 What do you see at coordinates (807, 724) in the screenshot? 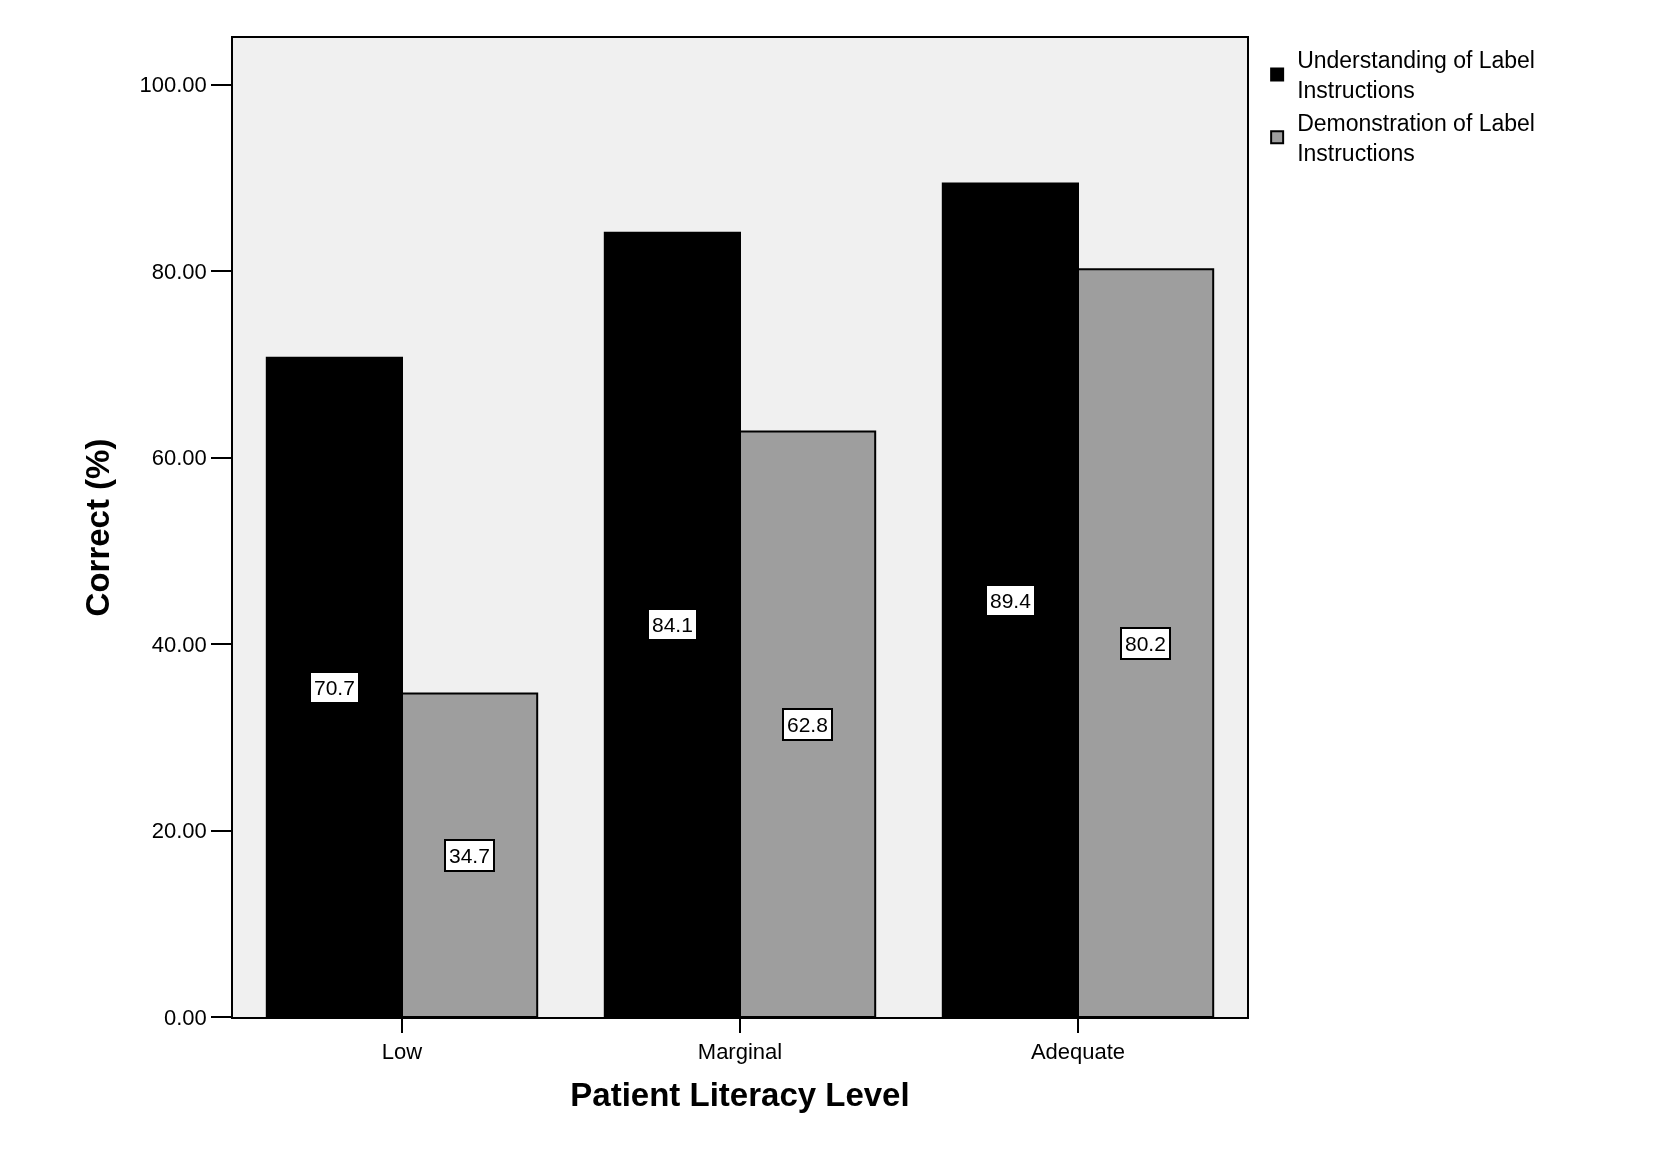
I see `data-label: 62.8` at bounding box center [807, 724].